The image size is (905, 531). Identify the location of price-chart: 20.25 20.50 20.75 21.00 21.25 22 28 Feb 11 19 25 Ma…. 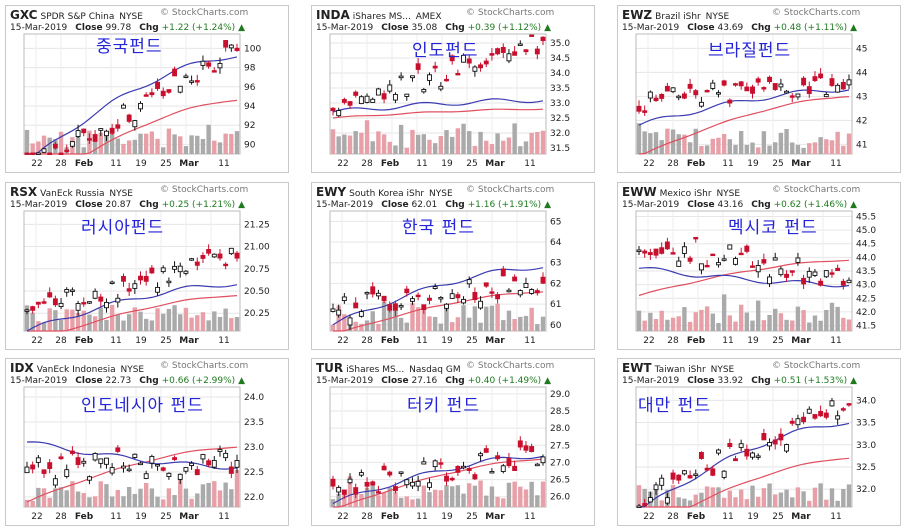
(146, 278).